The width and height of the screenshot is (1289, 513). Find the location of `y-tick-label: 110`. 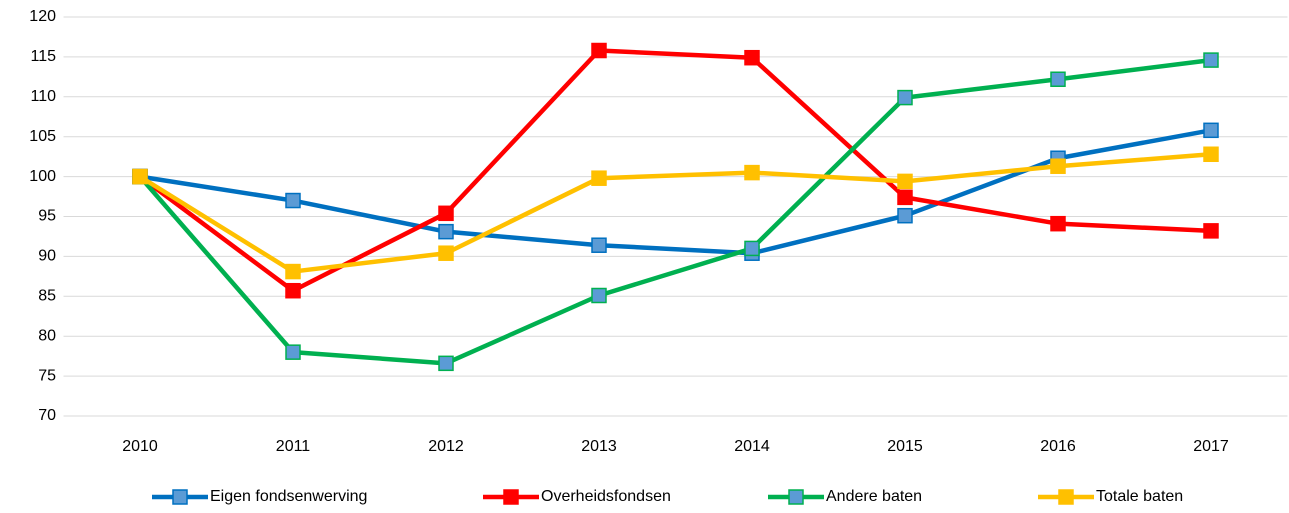

y-tick-label: 110 is located at coordinates (43, 96).